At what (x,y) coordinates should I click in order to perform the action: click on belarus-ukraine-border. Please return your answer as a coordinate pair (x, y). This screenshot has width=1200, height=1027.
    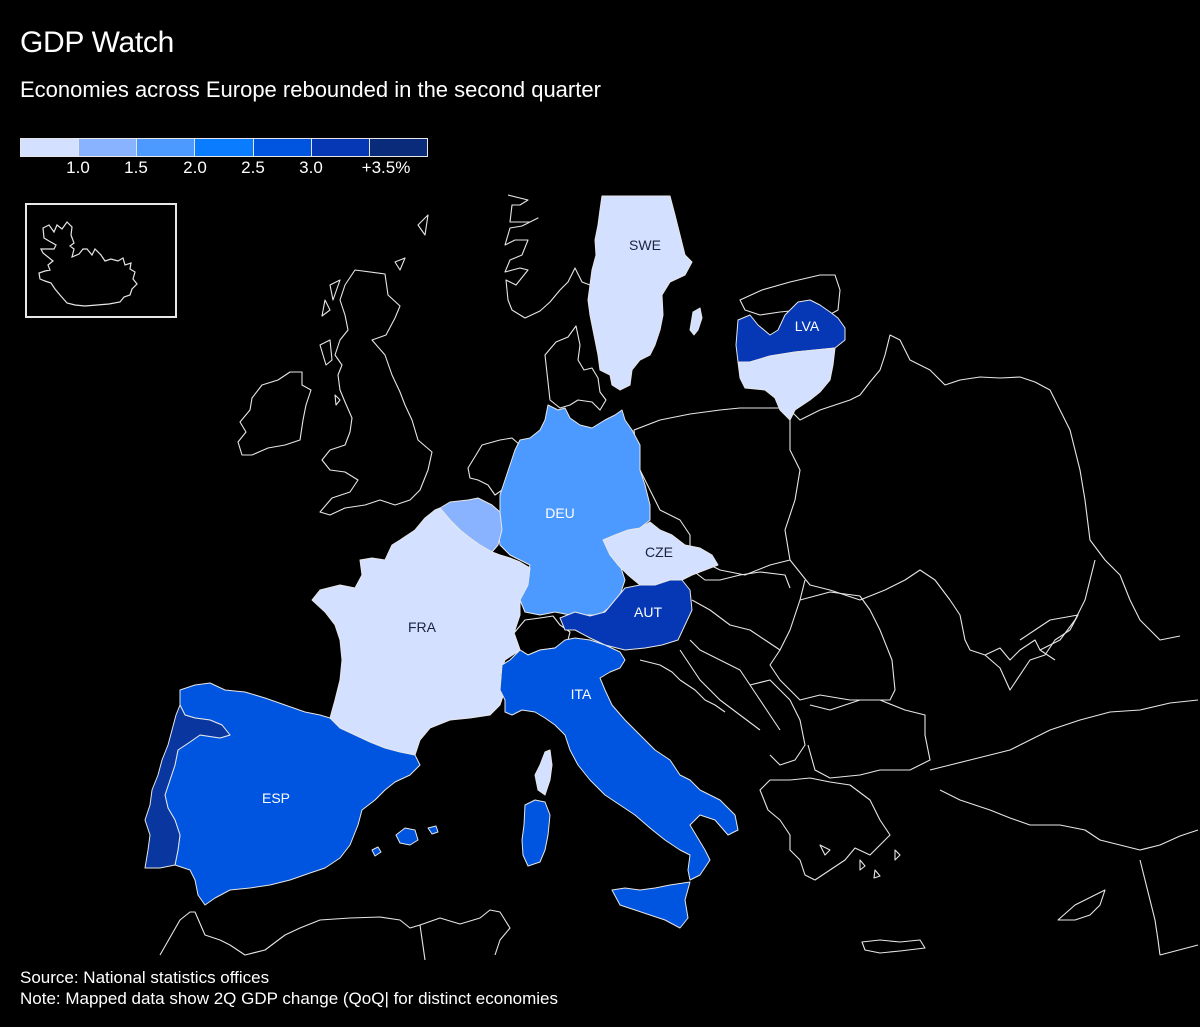
    Looking at the image, I should click on (985, 487).